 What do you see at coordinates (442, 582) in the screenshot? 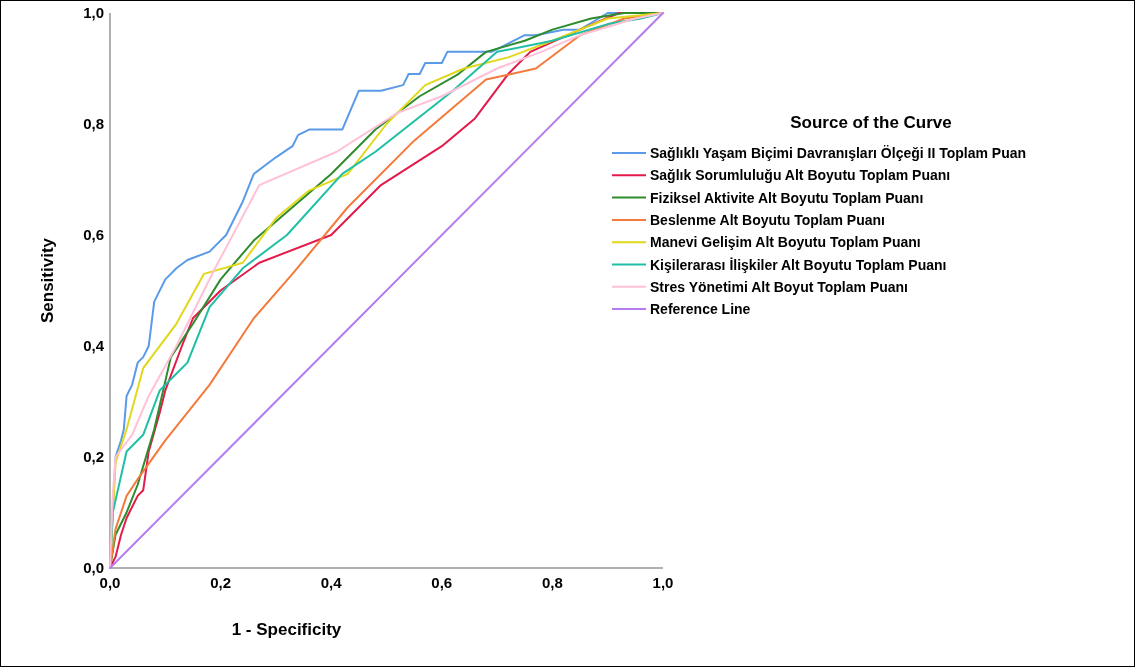
I see `x-tick-label: 0,6` at bounding box center [442, 582].